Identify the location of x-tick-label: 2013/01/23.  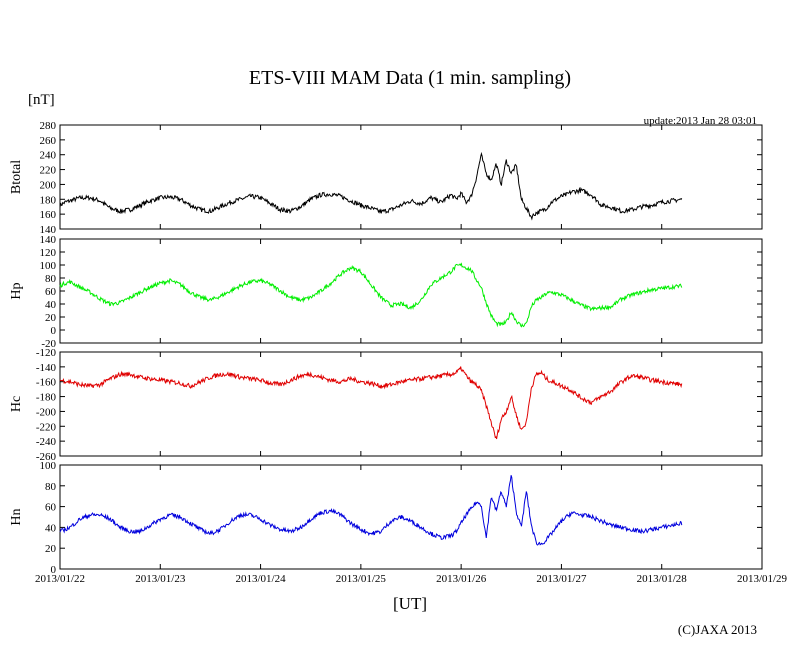
(160, 579).